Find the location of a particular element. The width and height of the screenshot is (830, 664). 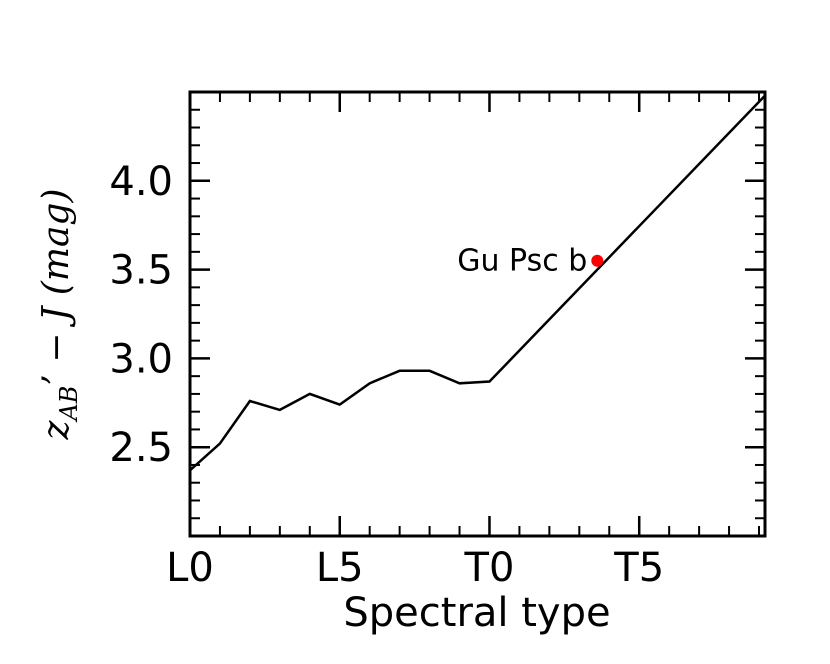

x-axis-title: Spectral type is located at coordinates (476, 613).